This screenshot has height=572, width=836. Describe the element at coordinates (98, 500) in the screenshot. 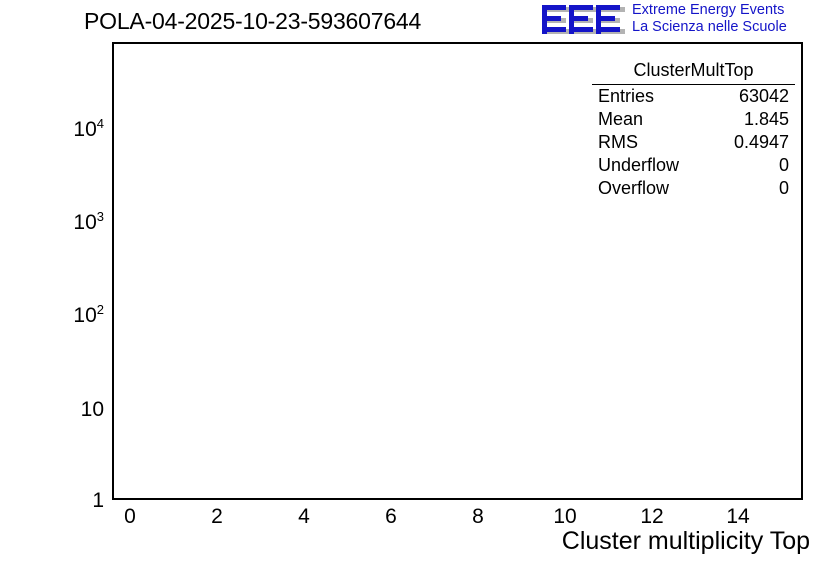

I see `y-tick-label-1: 1` at that location.